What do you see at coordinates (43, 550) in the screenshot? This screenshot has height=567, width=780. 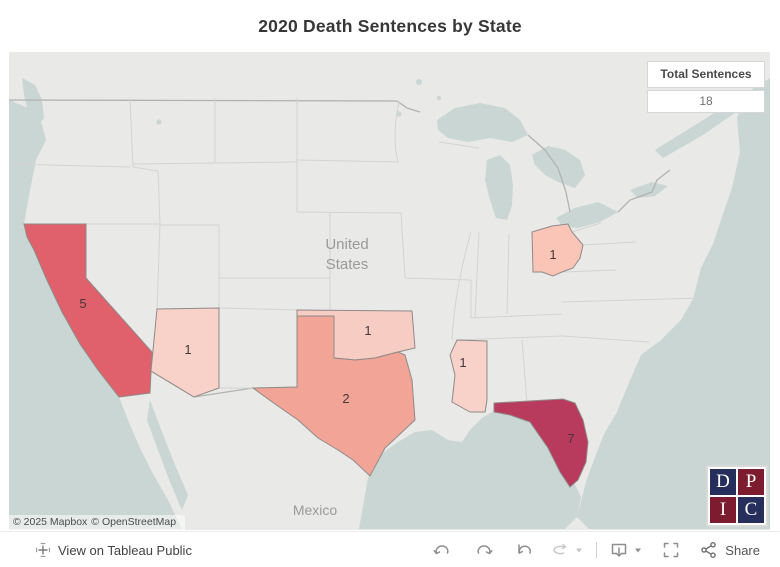 I see `tableau-logo-icon` at bounding box center [43, 550].